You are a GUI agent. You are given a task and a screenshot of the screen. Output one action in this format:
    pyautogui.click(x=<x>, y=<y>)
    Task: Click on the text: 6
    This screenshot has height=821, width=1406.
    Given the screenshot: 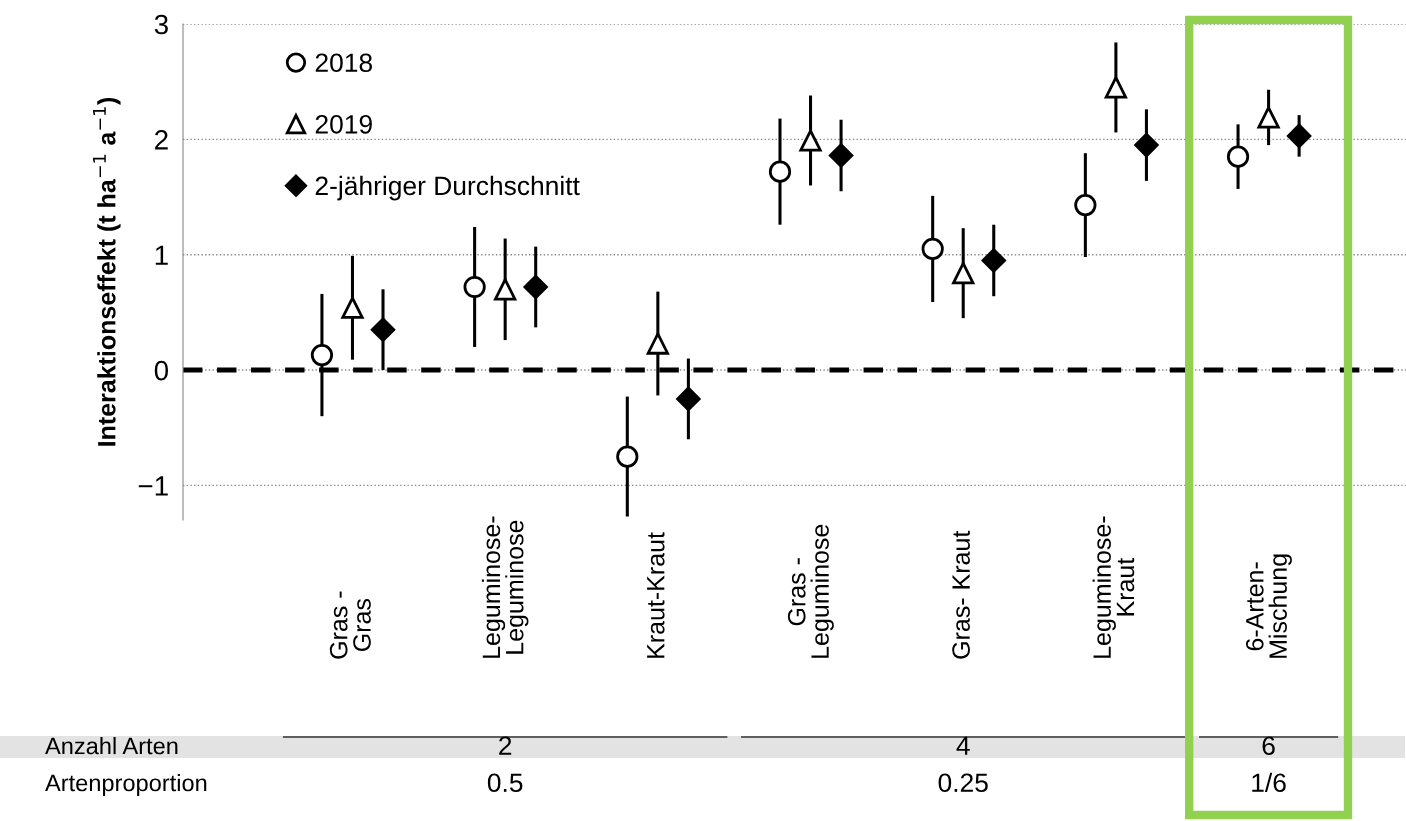 What is the action you would take?
    pyautogui.click(x=1268, y=746)
    